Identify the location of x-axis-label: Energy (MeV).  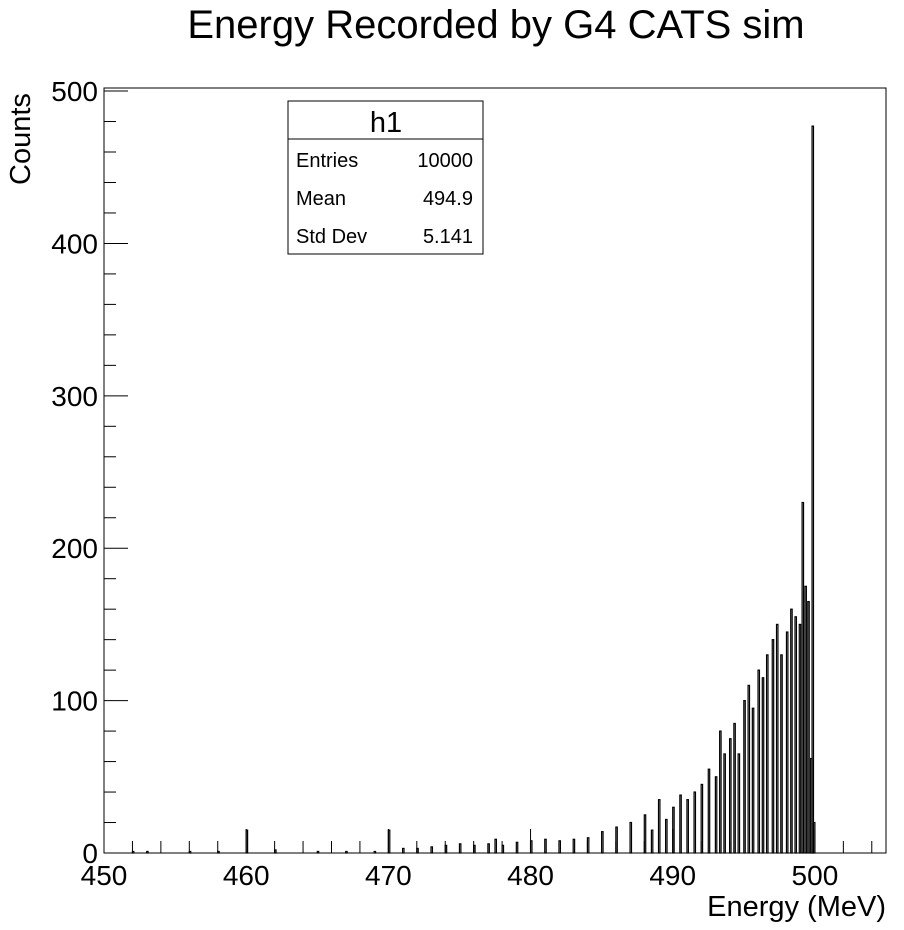
(796, 907).